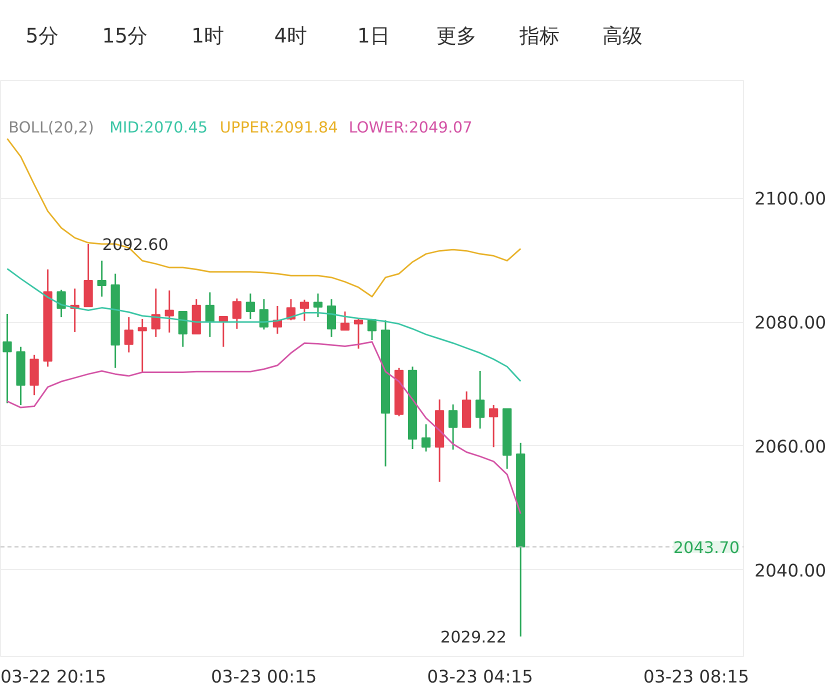  What do you see at coordinates (456, 36) in the screenshot?
I see `text: 更多` at bounding box center [456, 36].